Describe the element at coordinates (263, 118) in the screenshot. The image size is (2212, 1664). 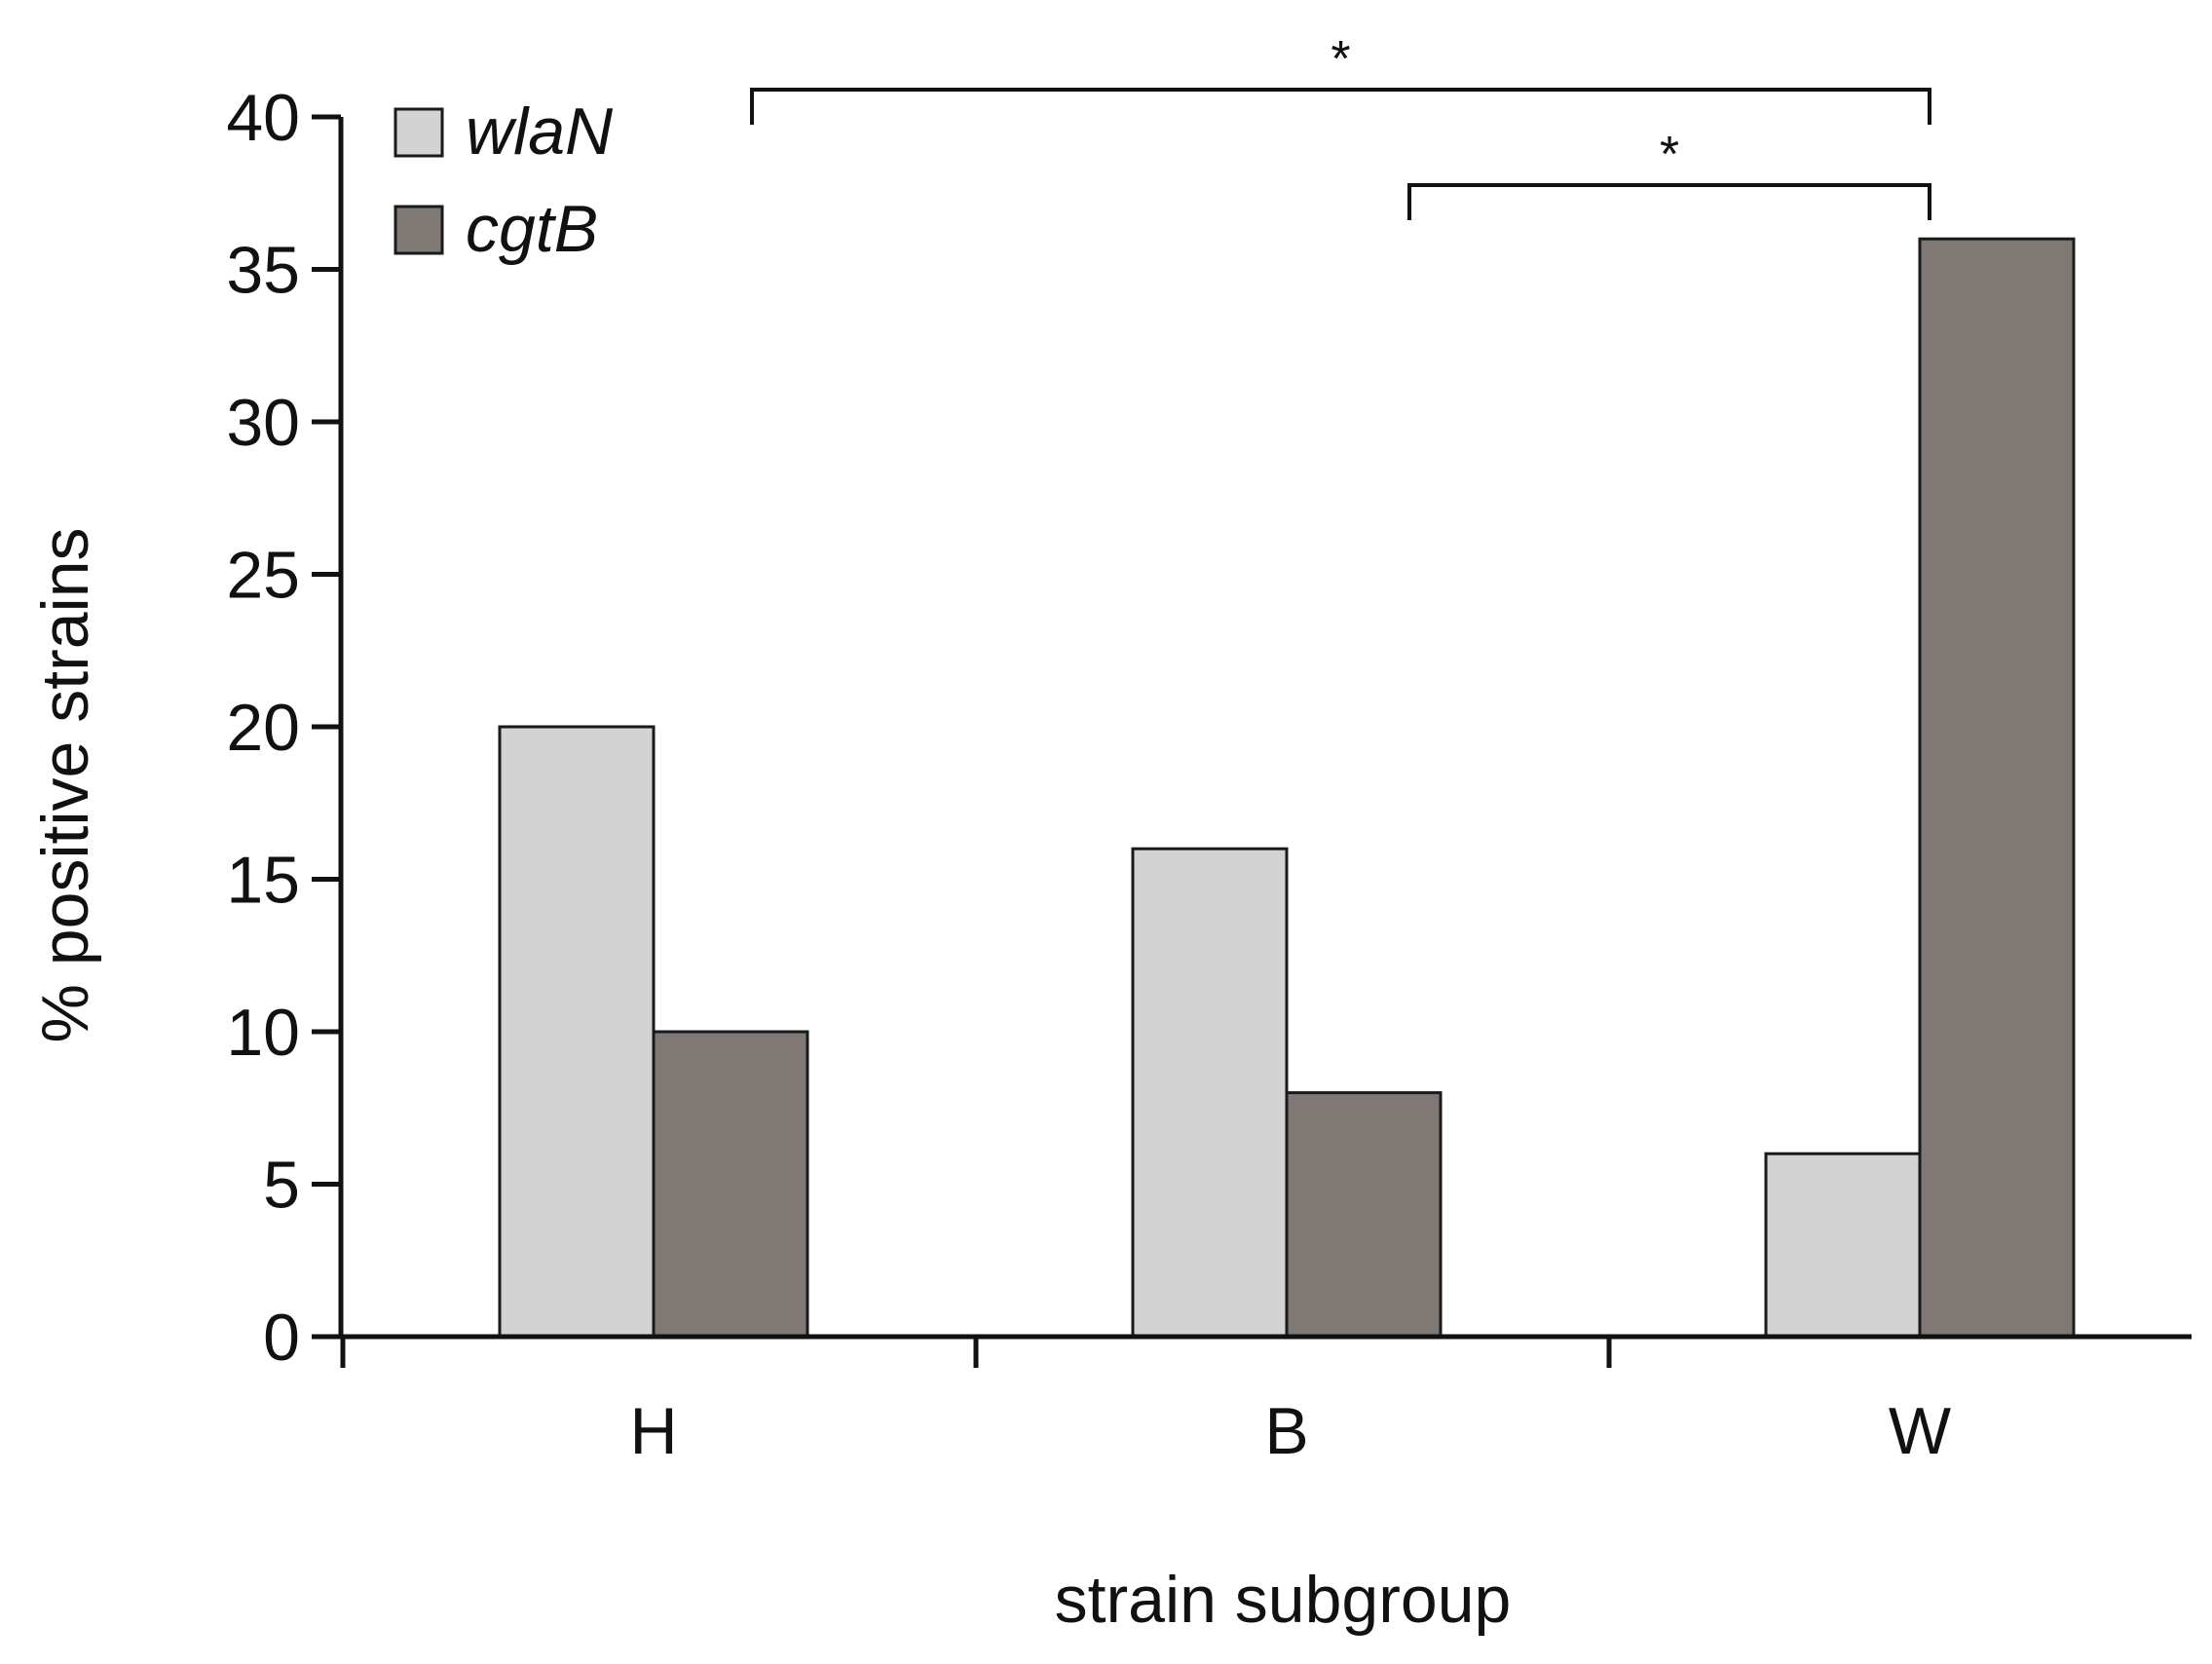
I see `y-tick-label: 40` at that location.